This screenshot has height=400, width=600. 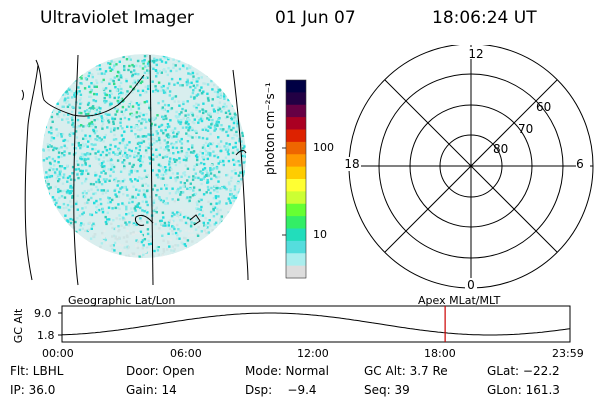 I want to click on colorbar-tick-10: 10, so click(x=320, y=234).